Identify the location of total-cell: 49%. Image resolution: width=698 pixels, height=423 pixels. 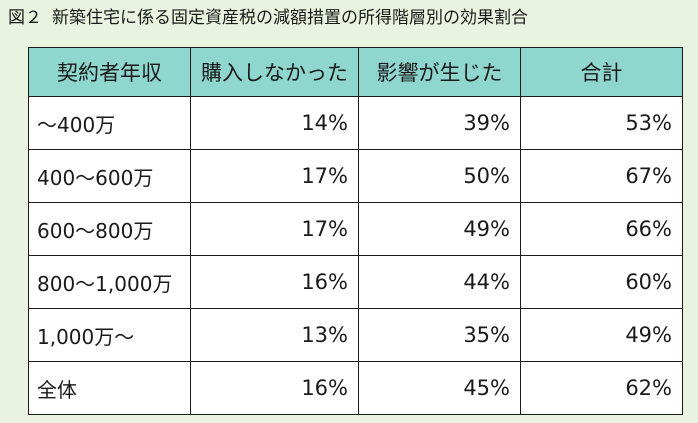
(601, 335).